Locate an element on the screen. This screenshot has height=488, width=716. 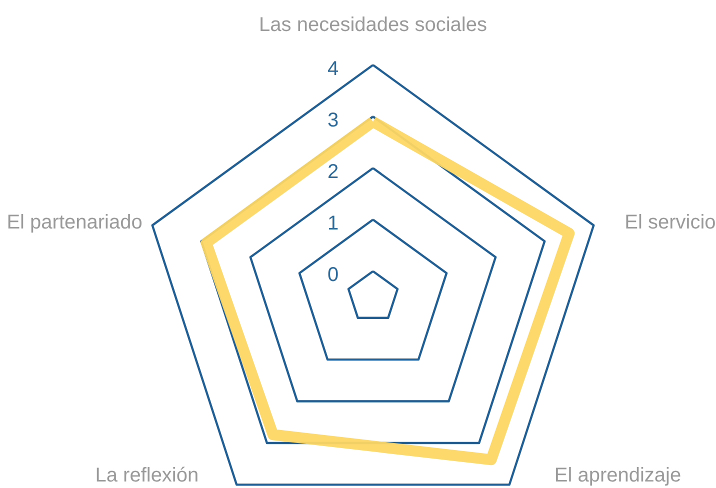
y-tick-label: 0 is located at coordinates (333, 275).